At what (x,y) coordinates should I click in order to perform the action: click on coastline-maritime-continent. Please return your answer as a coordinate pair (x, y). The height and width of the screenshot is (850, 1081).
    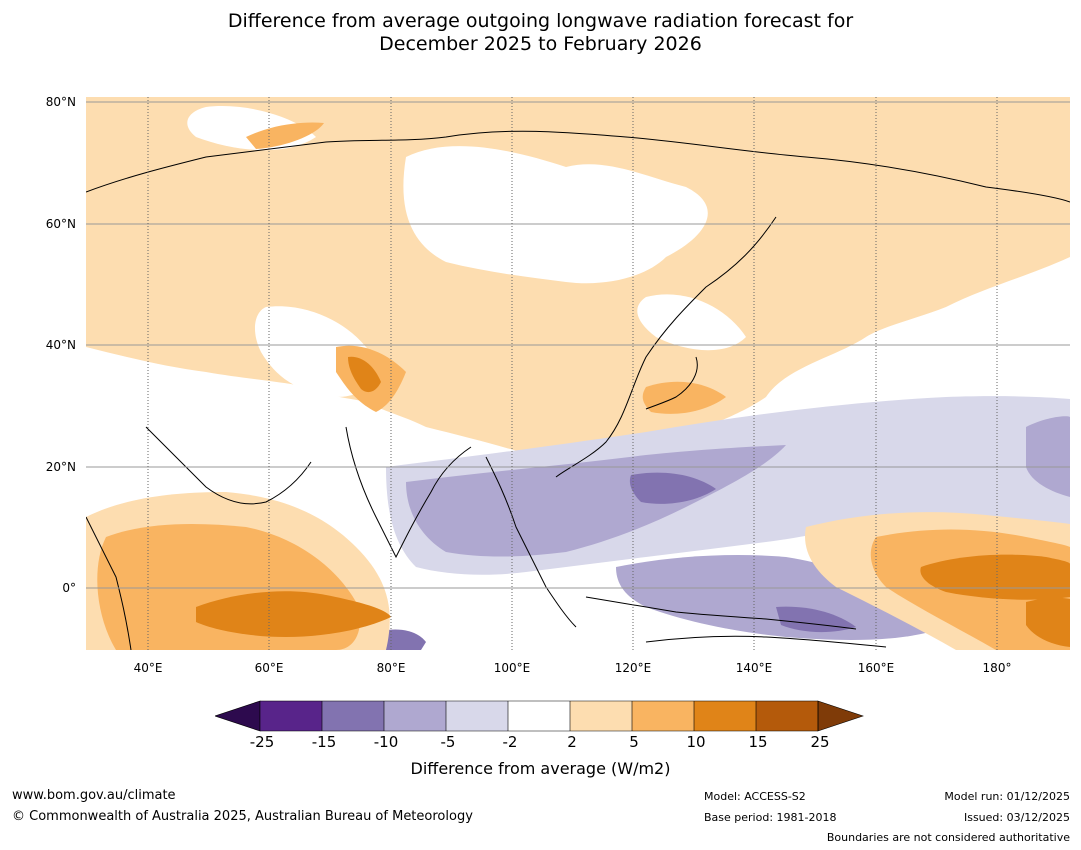
    Looking at the image, I should click on (721, 613).